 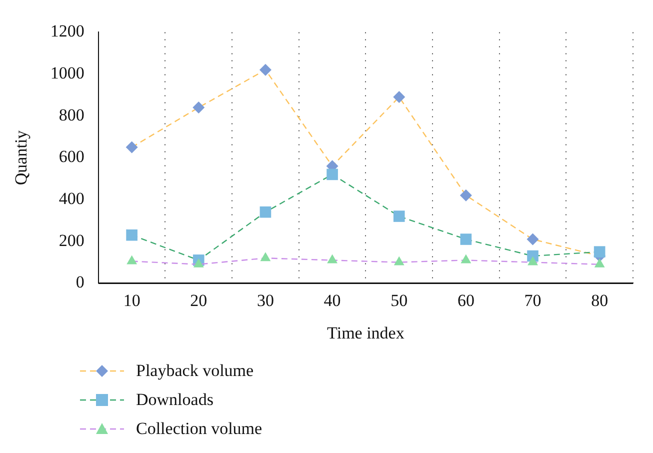 I want to click on y-tick-label: 600, so click(x=71, y=156).